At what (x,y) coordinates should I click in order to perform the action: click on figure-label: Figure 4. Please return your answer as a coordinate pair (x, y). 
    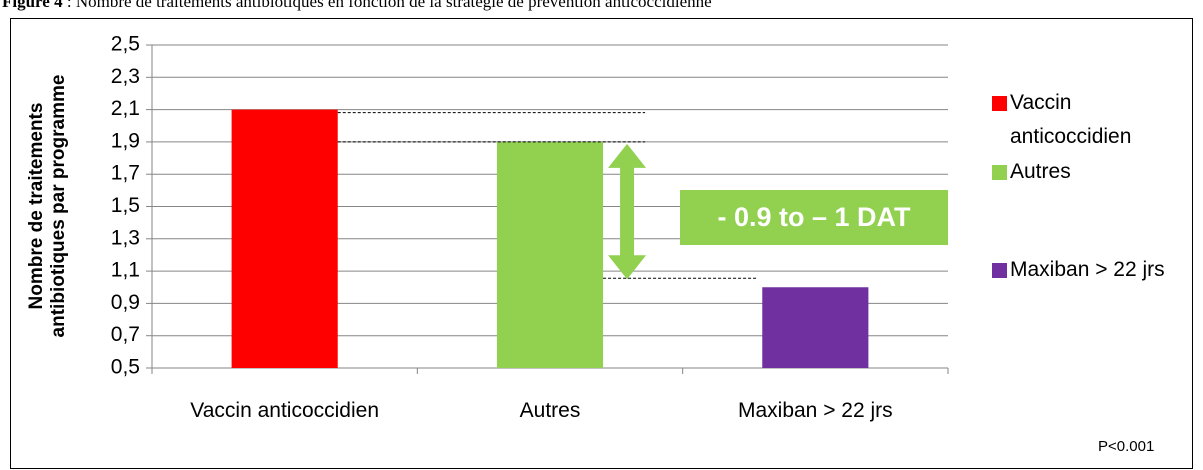
    Looking at the image, I should click on (32, 5).